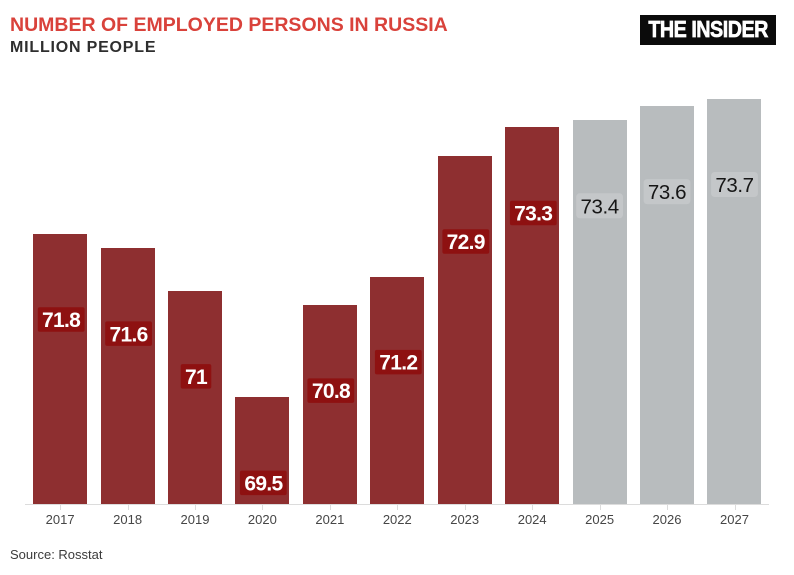  What do you see at coordinates (667, 192) in the screenshot?
I see `svg-text: 73.6` at bounding box center [667, 192].